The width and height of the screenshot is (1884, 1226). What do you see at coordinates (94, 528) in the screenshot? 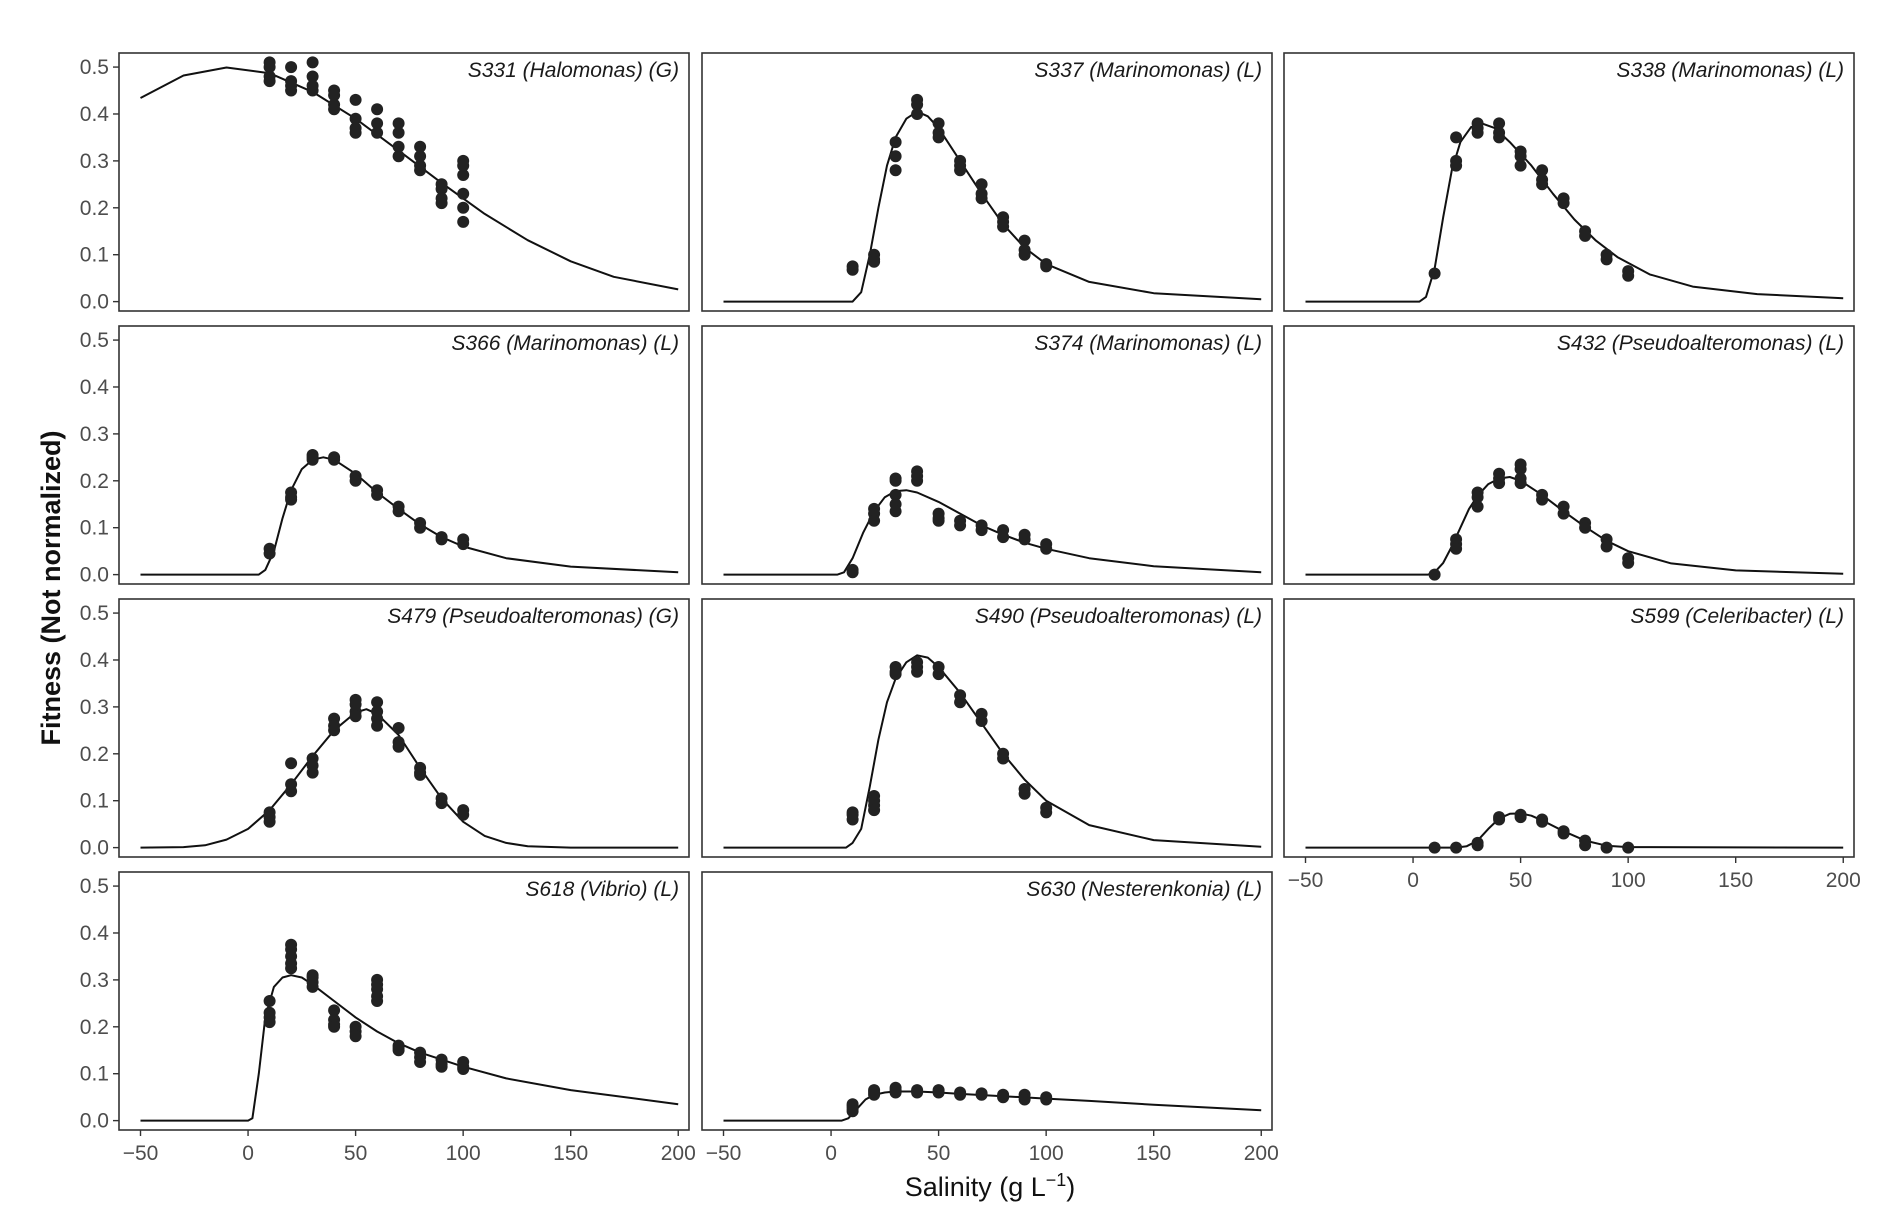
I see `y-tick-label: 0.1` at bounding box center [94, 528].